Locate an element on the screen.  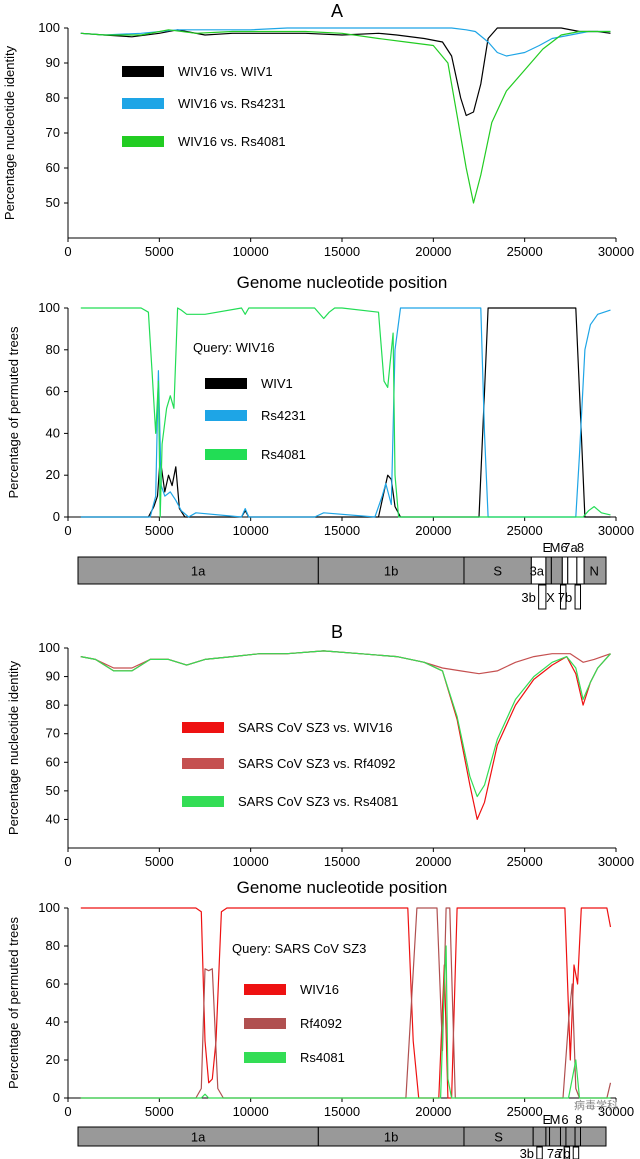
legend-label: SARS CoV SZ3 vs. Rf4092 is located at coordinates (317, 763).